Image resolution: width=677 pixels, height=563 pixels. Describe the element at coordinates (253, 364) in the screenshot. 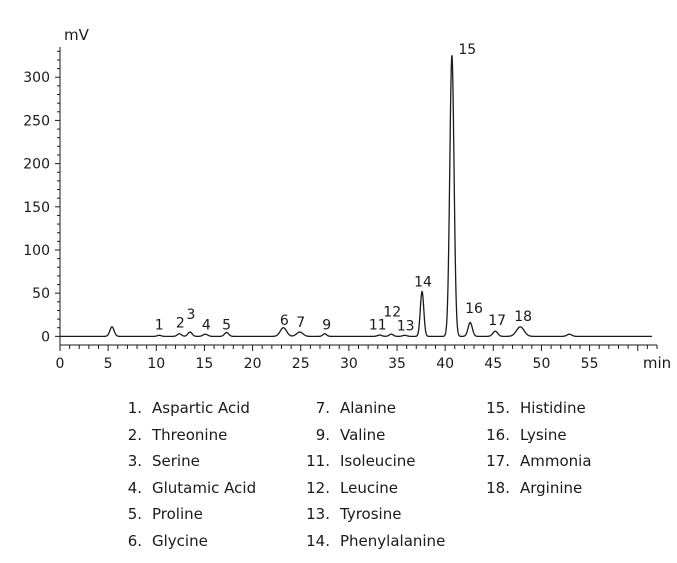

I see `x-tick-label: 20` at that location.